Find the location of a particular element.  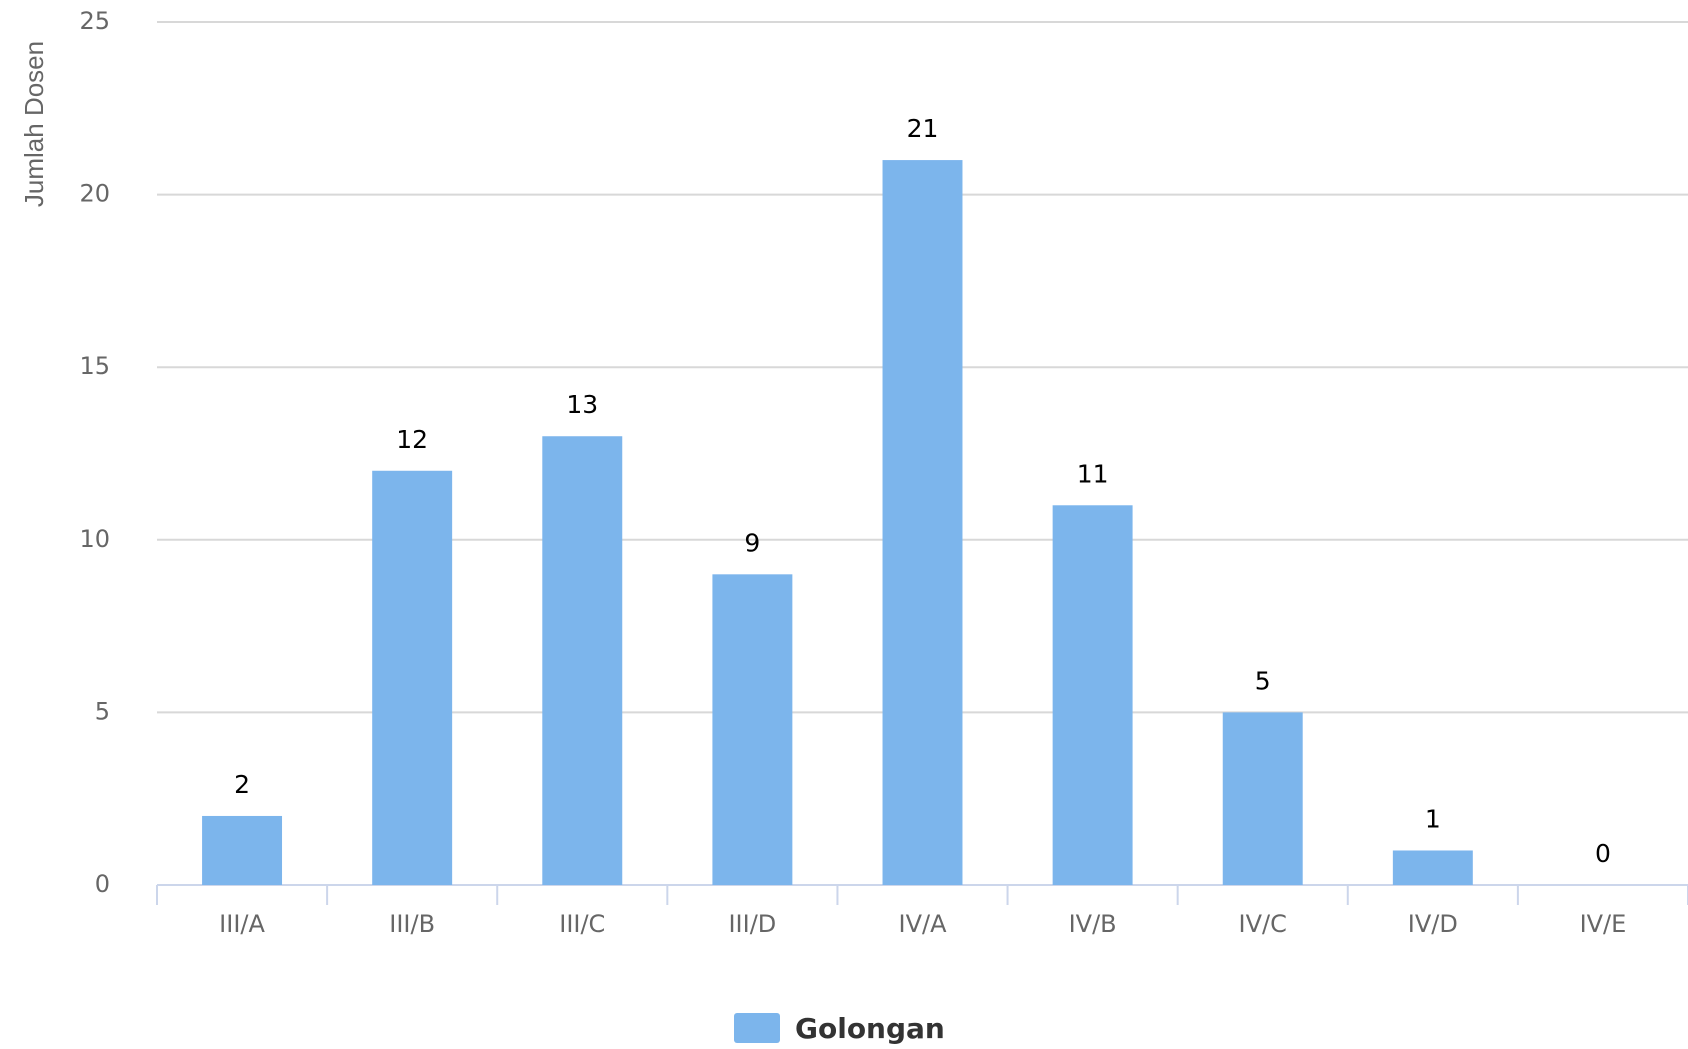

x-tick-label: IV/D is located at coordinates (1433, 924).